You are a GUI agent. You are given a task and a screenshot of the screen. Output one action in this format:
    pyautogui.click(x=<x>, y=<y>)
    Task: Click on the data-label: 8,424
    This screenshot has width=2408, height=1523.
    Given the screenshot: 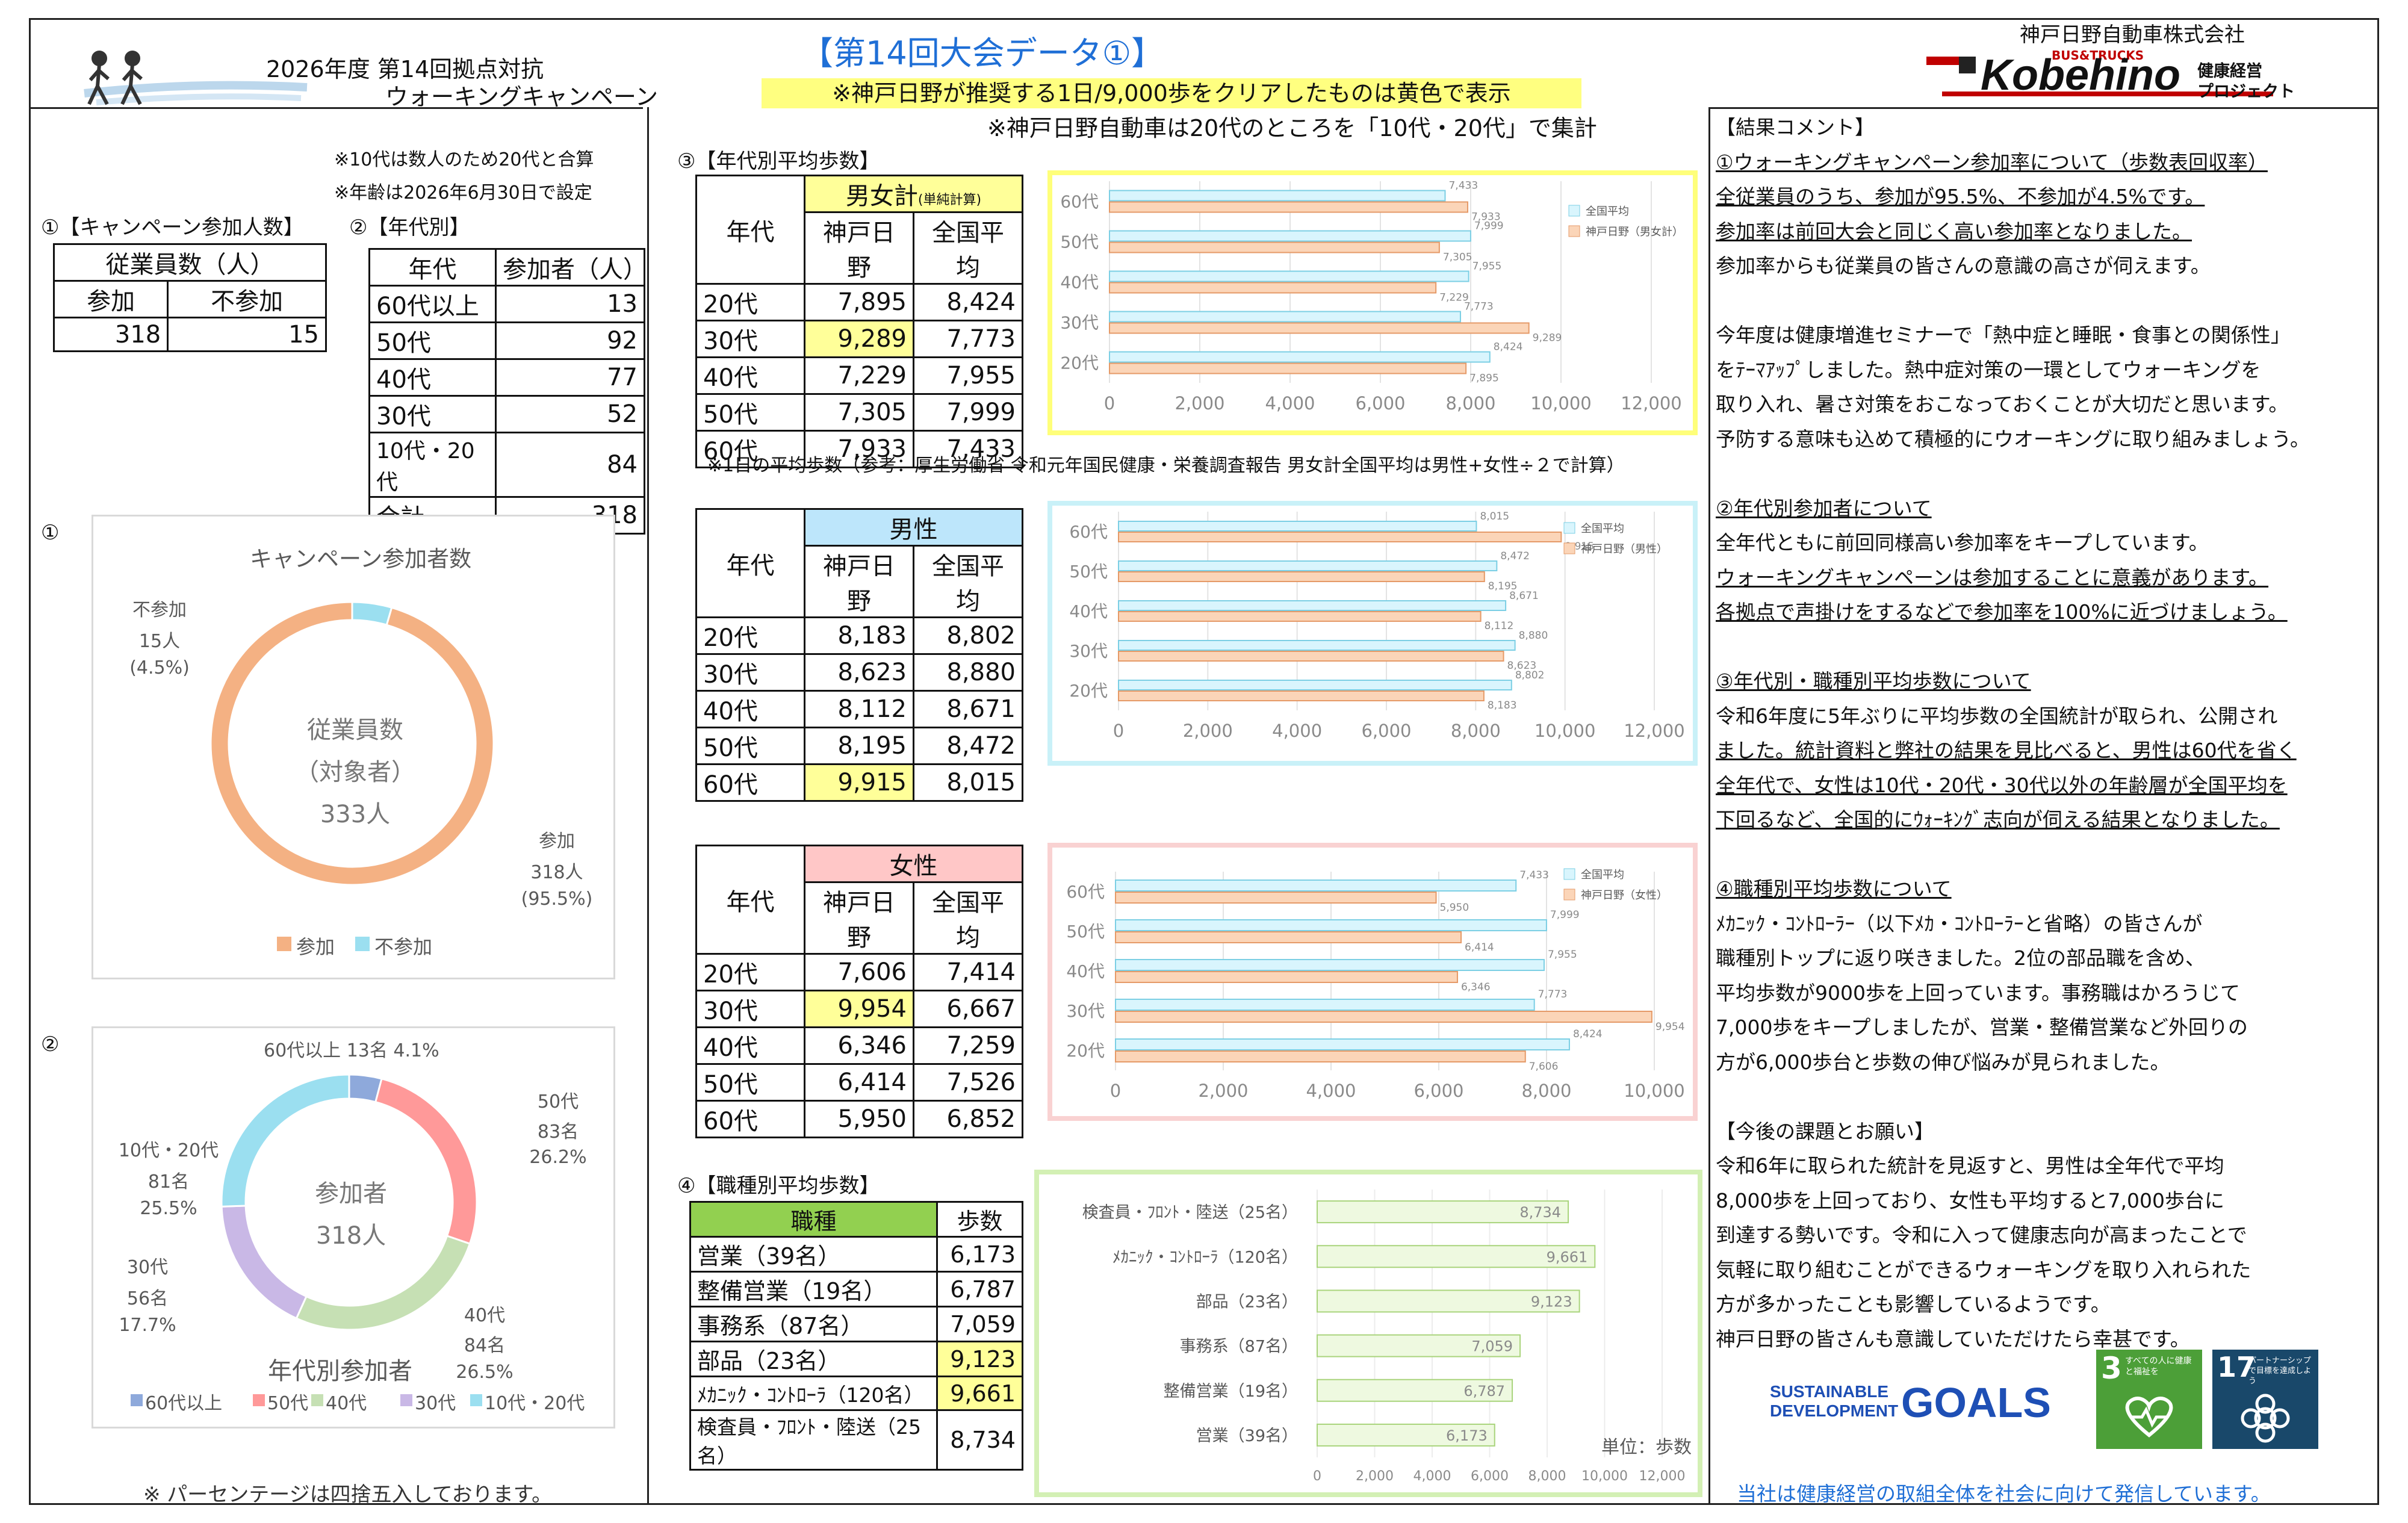 What is the action you would take?
    pyautogui.click(x=1588, y=1034)
    